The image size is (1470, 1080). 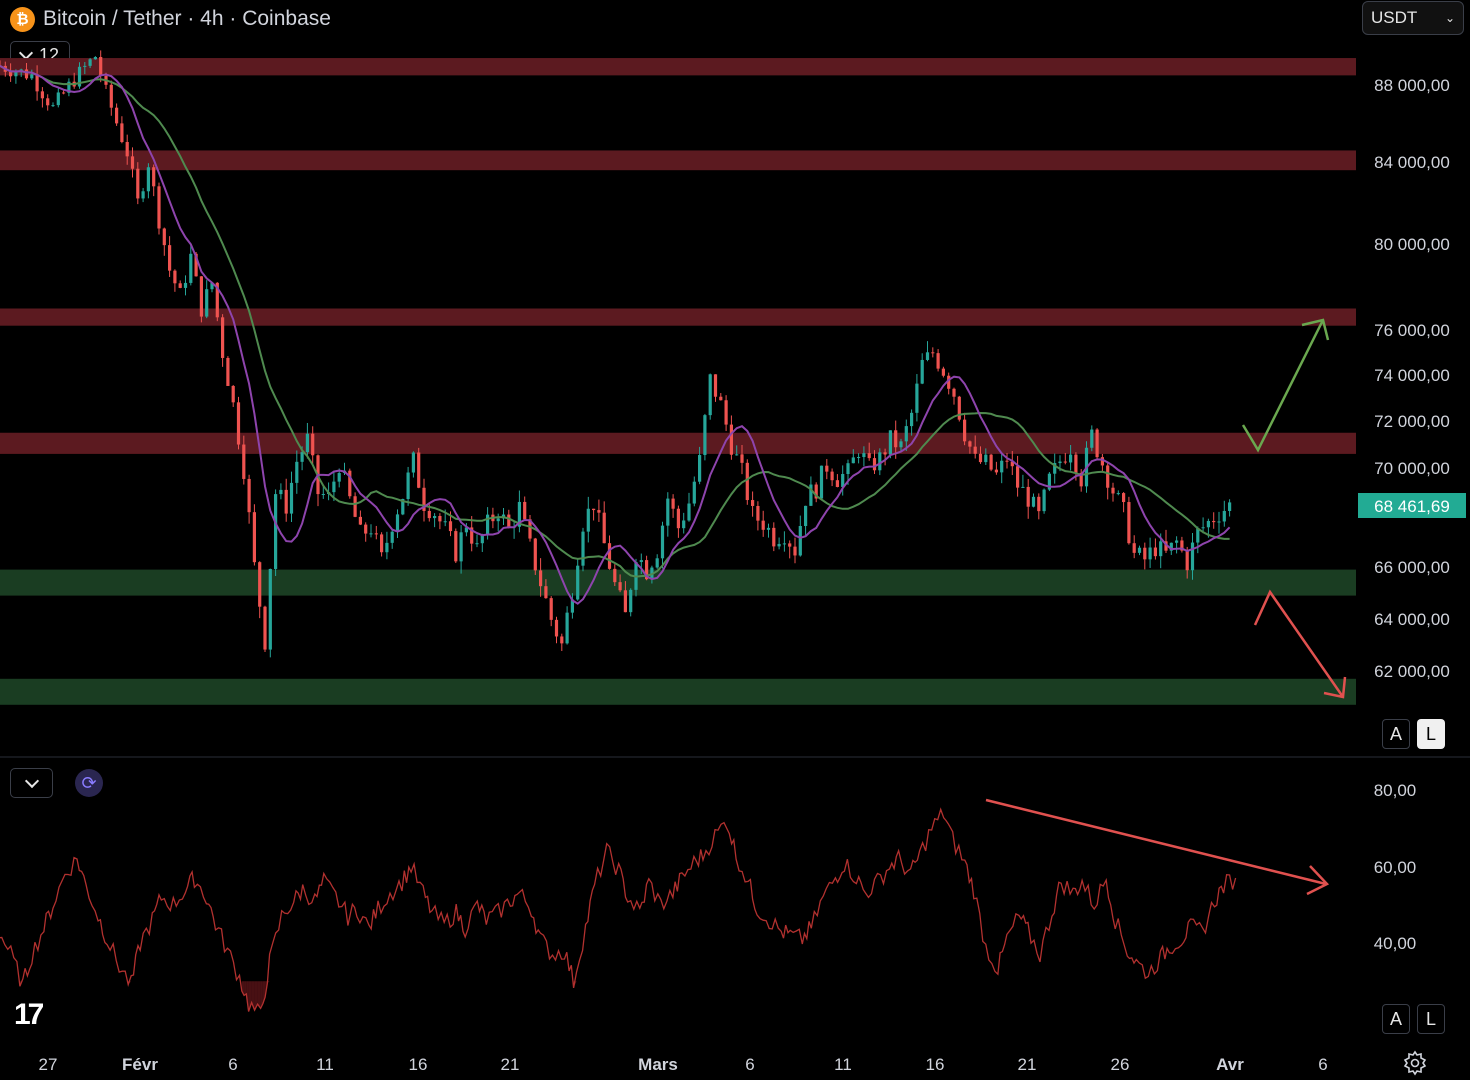 I want to click on log-scale-button: L, so click(x=1431, y=734).